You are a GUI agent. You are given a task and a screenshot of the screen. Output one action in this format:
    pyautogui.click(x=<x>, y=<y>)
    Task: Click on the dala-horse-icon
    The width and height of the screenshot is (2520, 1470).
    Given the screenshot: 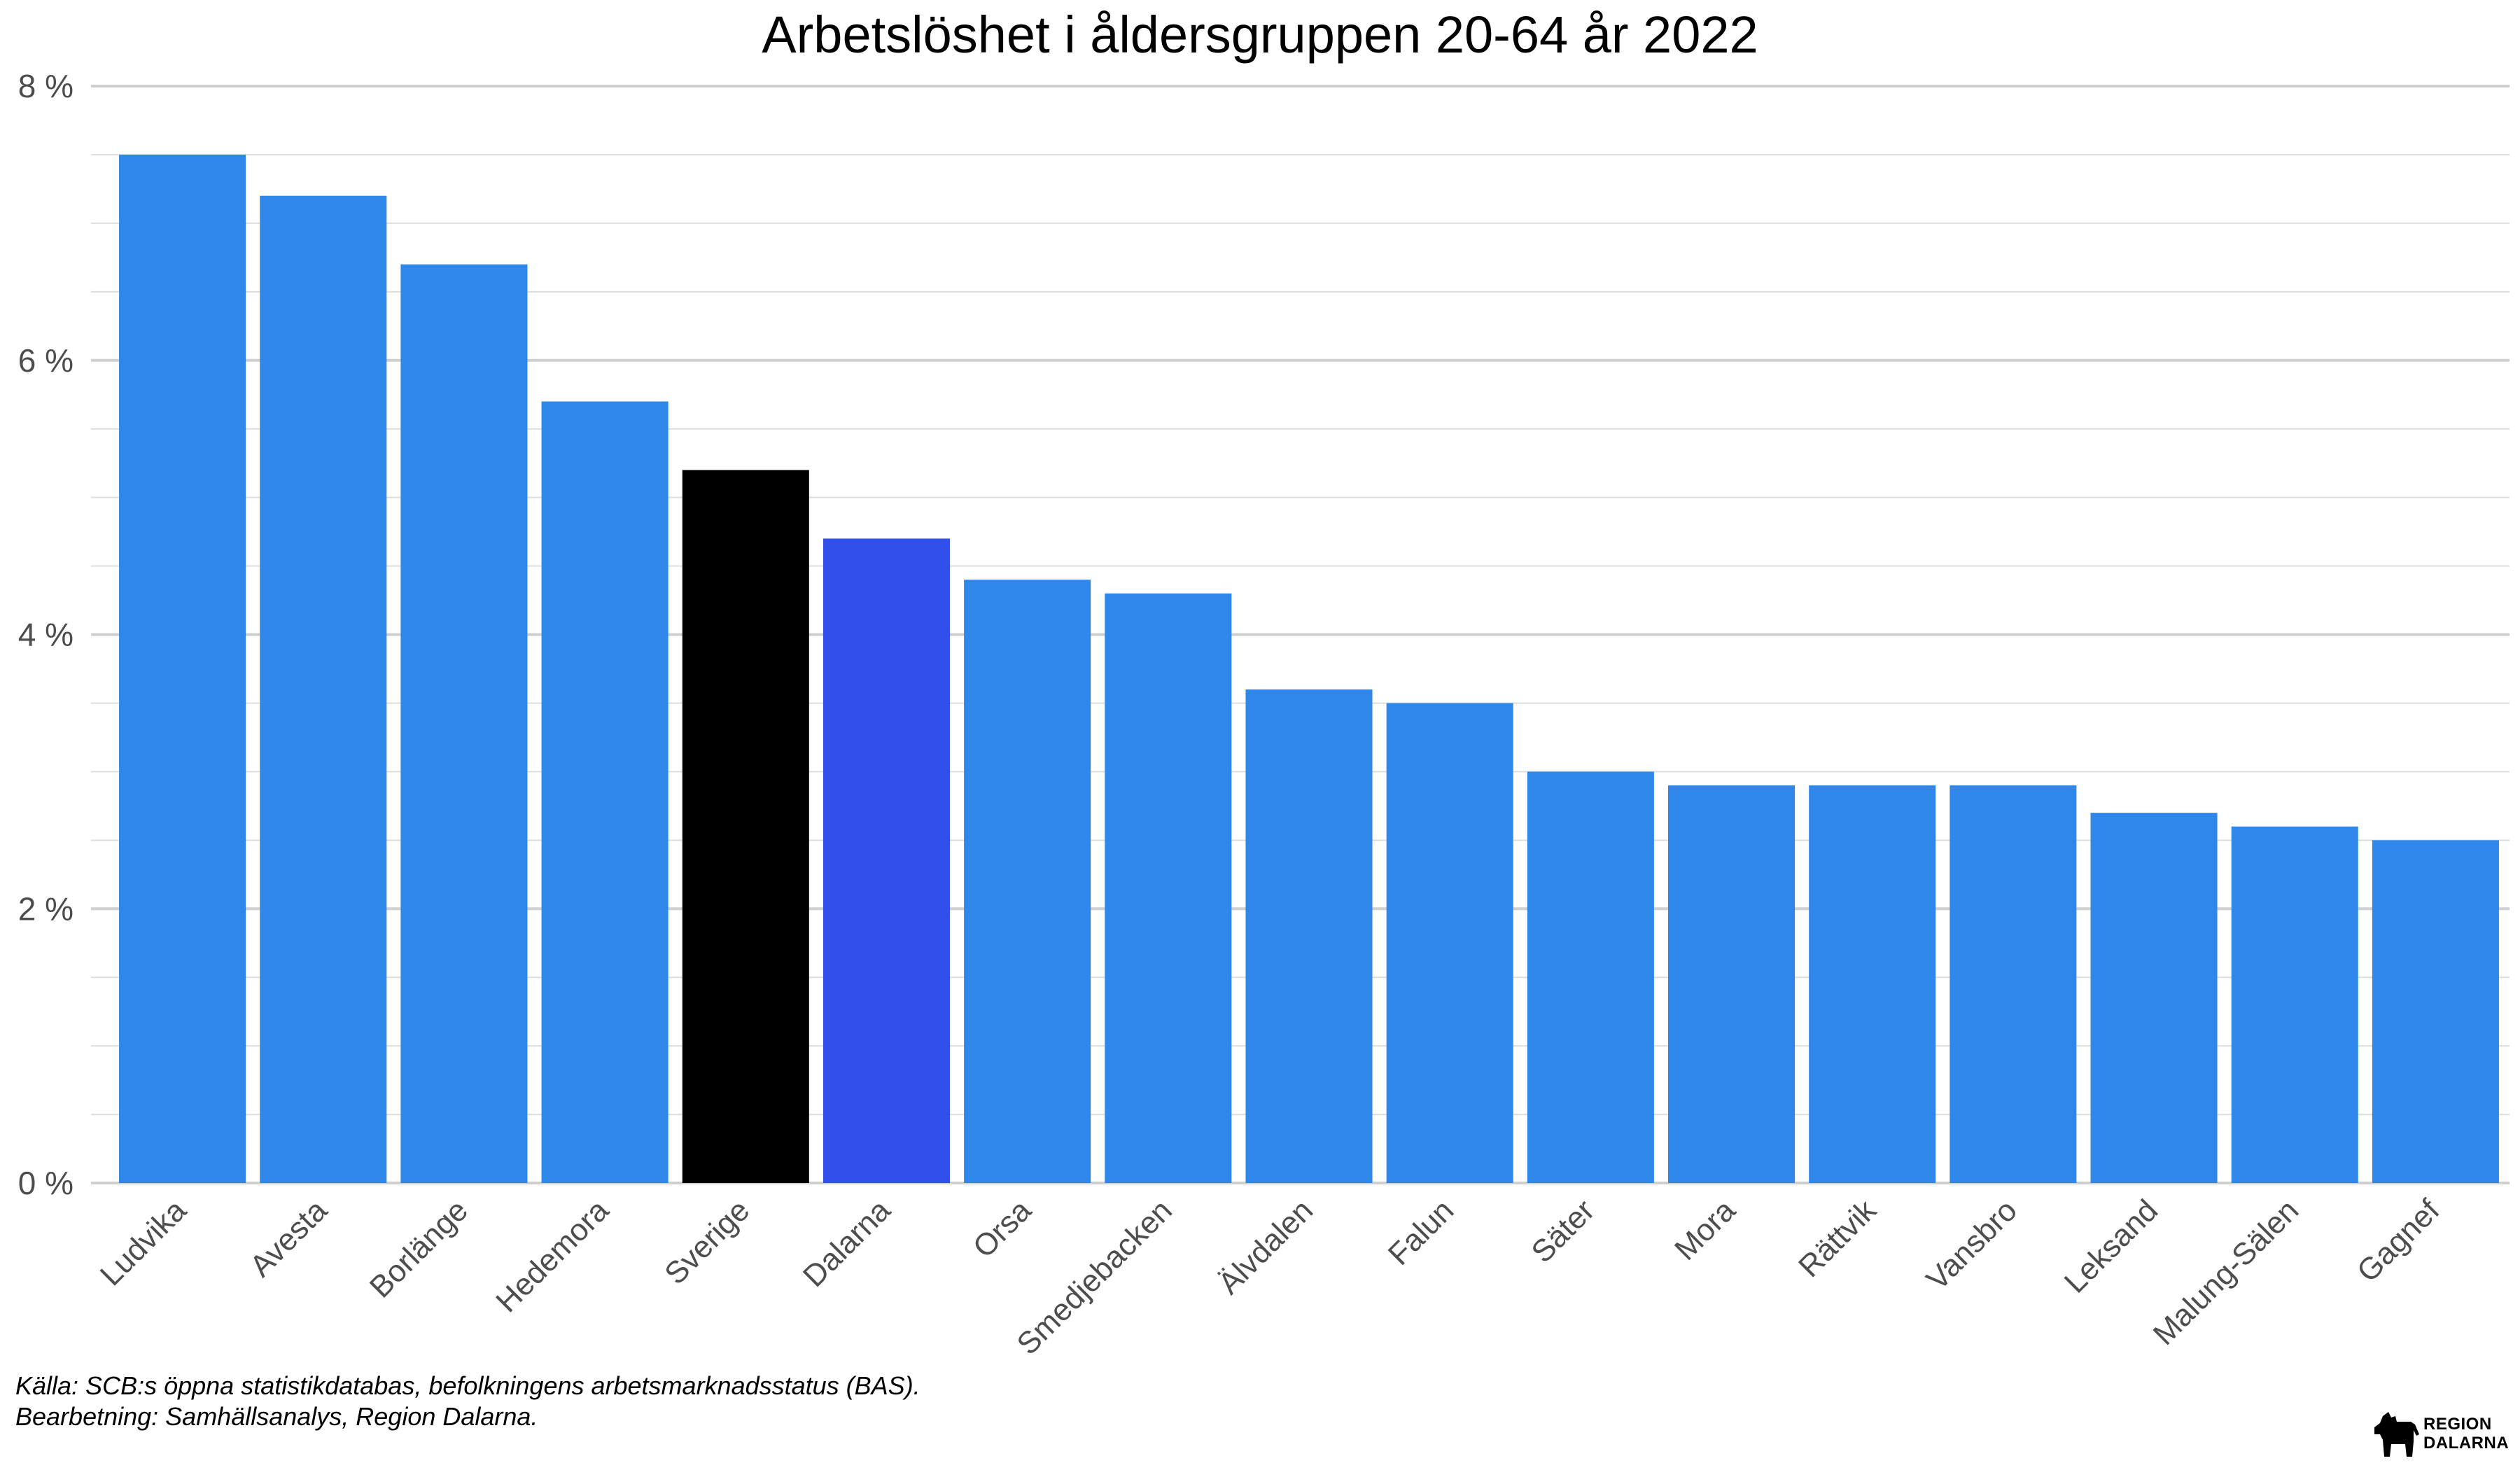 What is the action you would take?
    pyautogui.click(x=2396, y=1434)
    